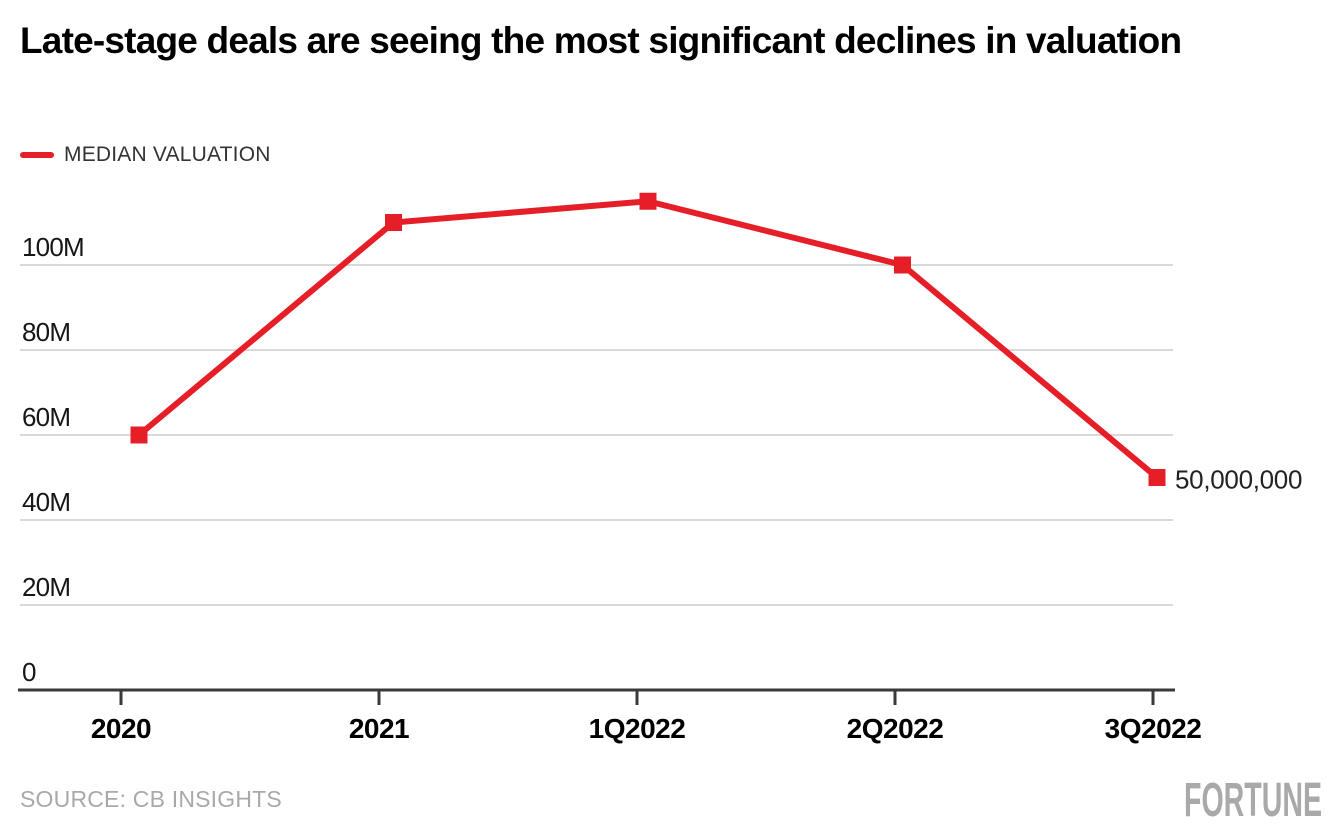 This screenshot has height=840, width=1340. What do you see at coordinates (637, 728) in the screenshot?
I see `x-axis-label: 1Q2022` at bounding box center [637, 728].